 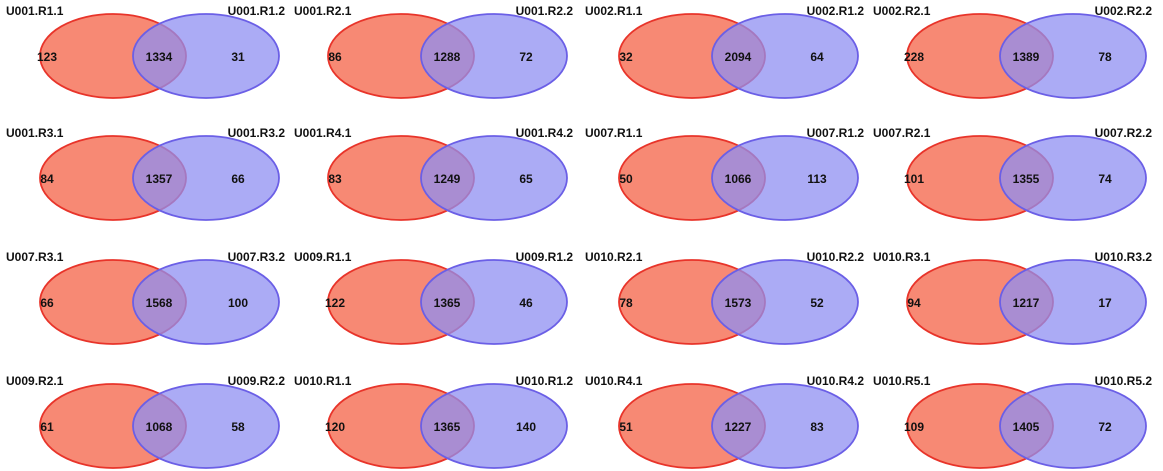 I want to click on right-only-count: 100, so click(x=238, y=303).